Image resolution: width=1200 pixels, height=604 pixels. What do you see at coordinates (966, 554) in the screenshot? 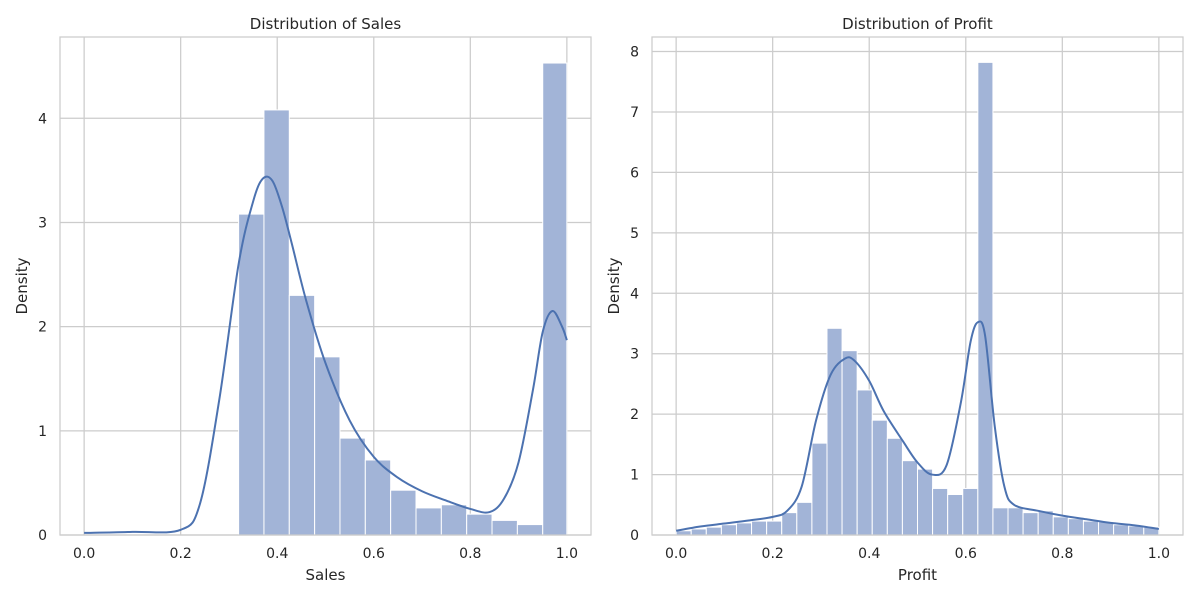
I see `profit-x-tick-label: 0.6` at bounding box center [966, 554].